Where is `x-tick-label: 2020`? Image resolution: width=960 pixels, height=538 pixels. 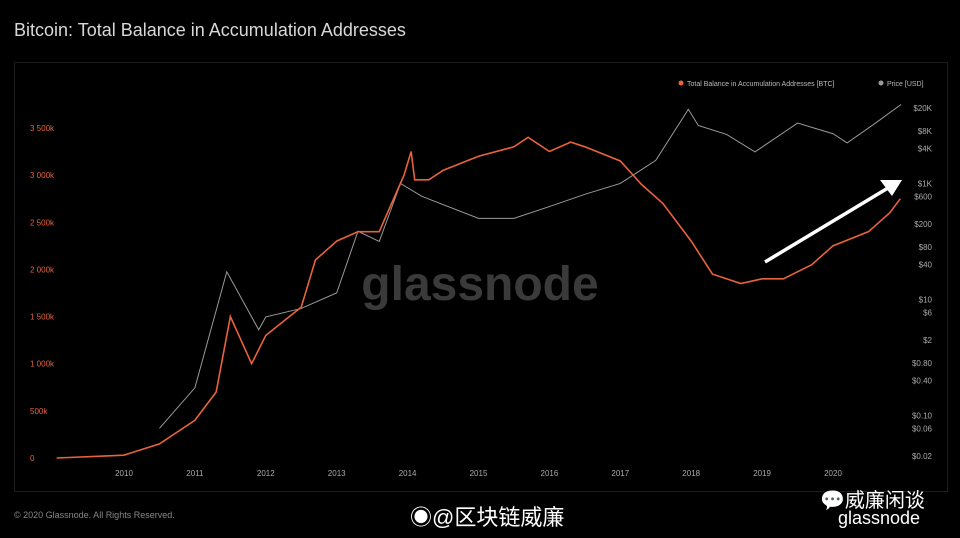
x-tick-label: 2020 is located at coordinates (833, 473).